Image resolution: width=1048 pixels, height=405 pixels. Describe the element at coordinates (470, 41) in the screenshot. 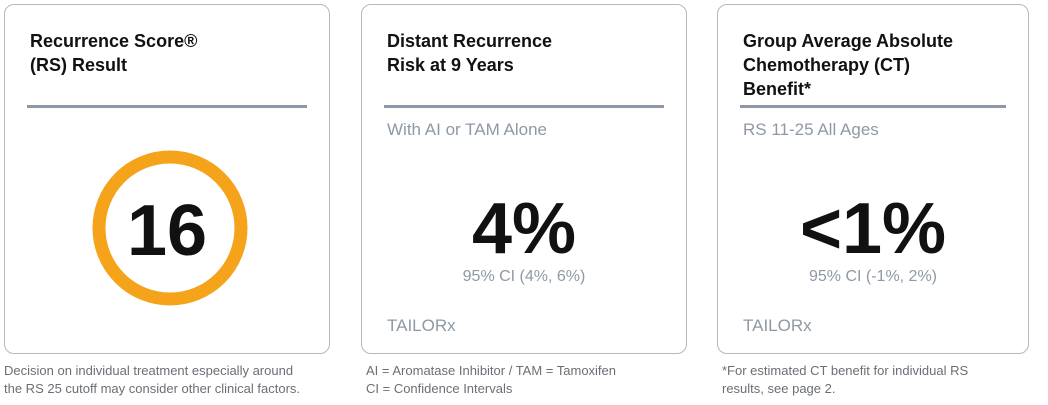

I see `title-line: Distant Recurrence` at that location.